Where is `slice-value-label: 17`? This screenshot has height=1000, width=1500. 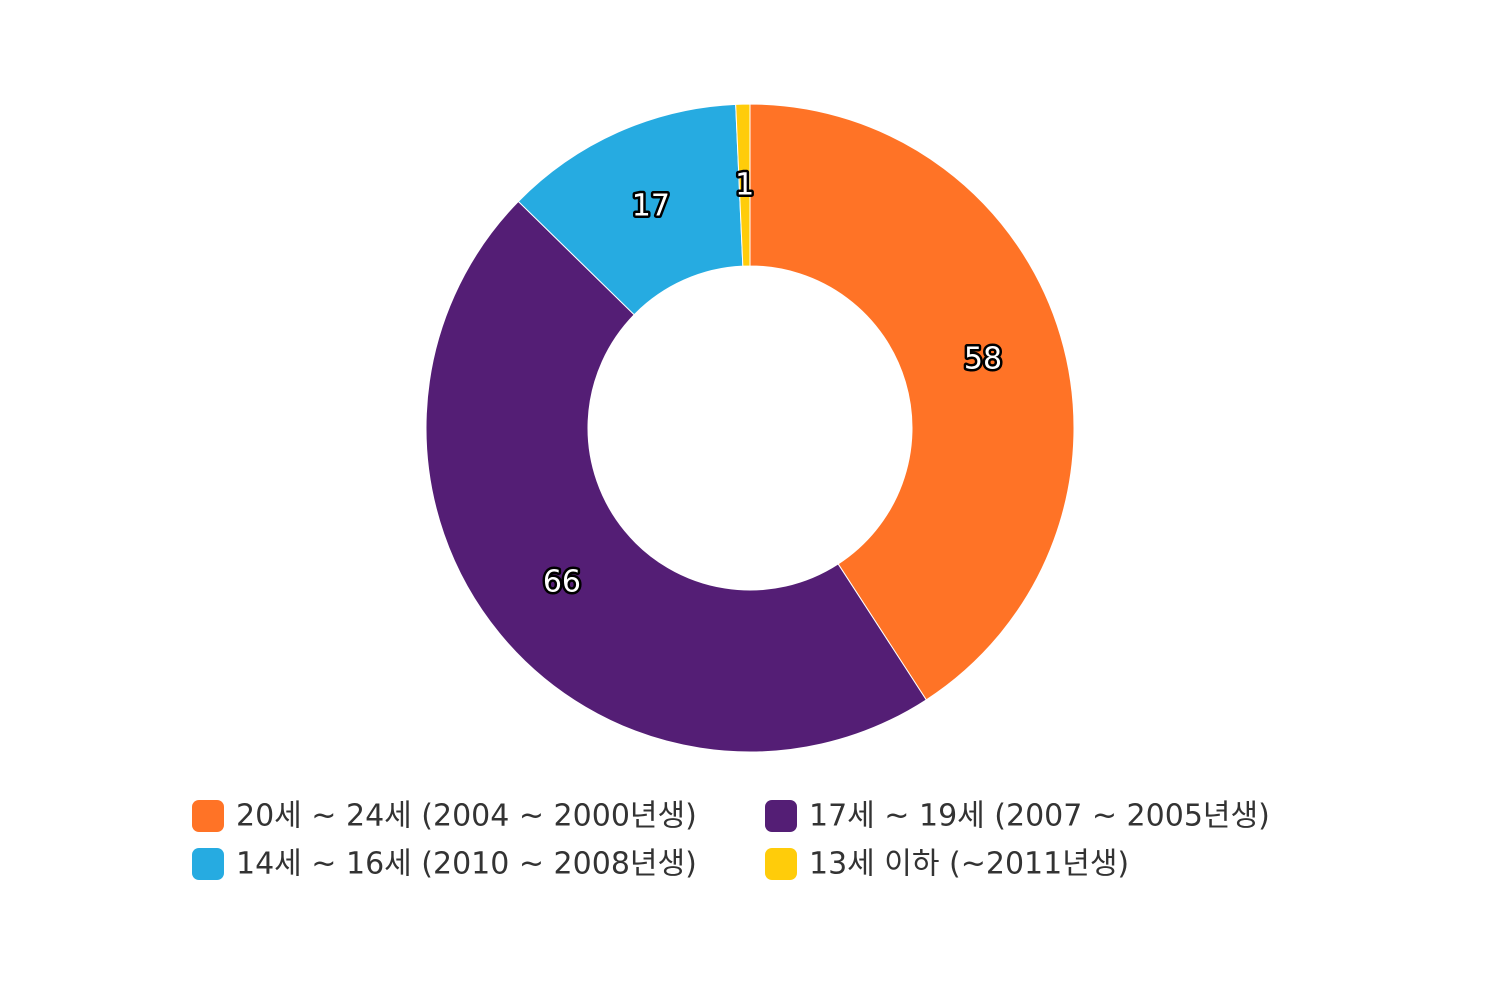
slice-value-label: 17 is located at coordinates (651, 206).